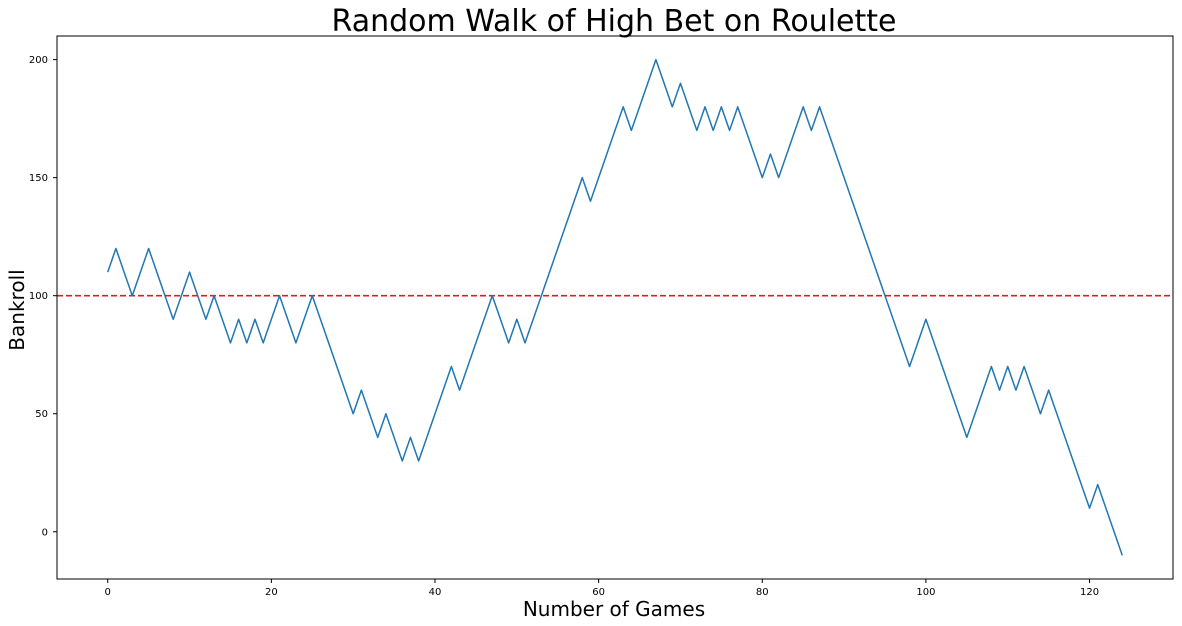 This screenshot has width=1182, height=626. What do you see at coordinates (38, 296) in the screenshot?
I see `y-tick-label: 100` at bounding box center [38, 296].